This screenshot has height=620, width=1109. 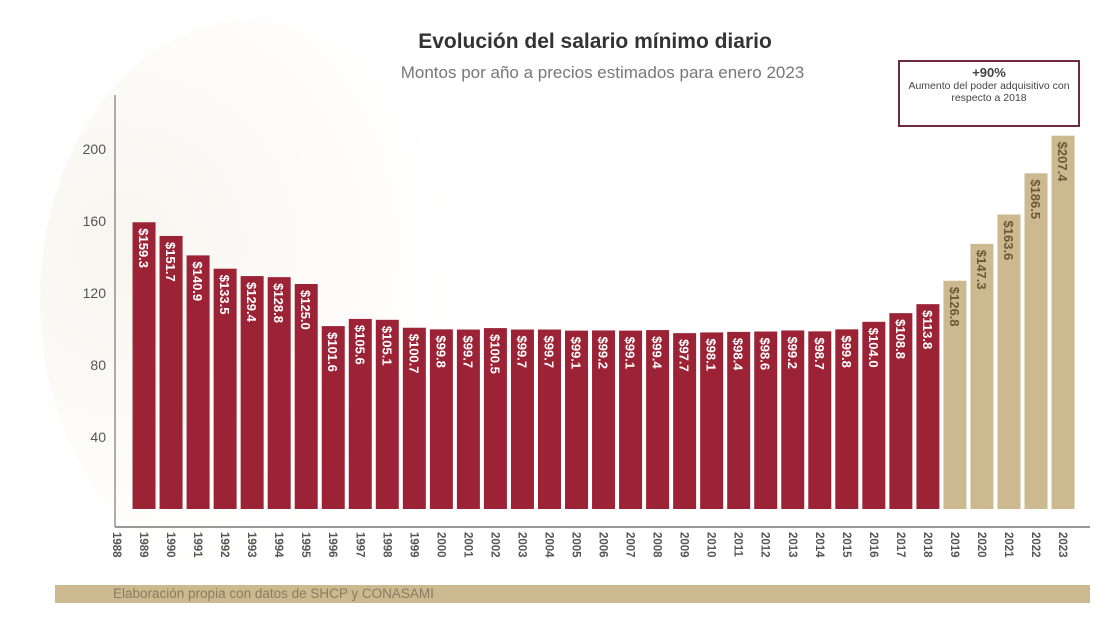 What do you see at coordinates (144, 365) in the screenshot?
I see `bar-1989` at bounding box center [144, 365].